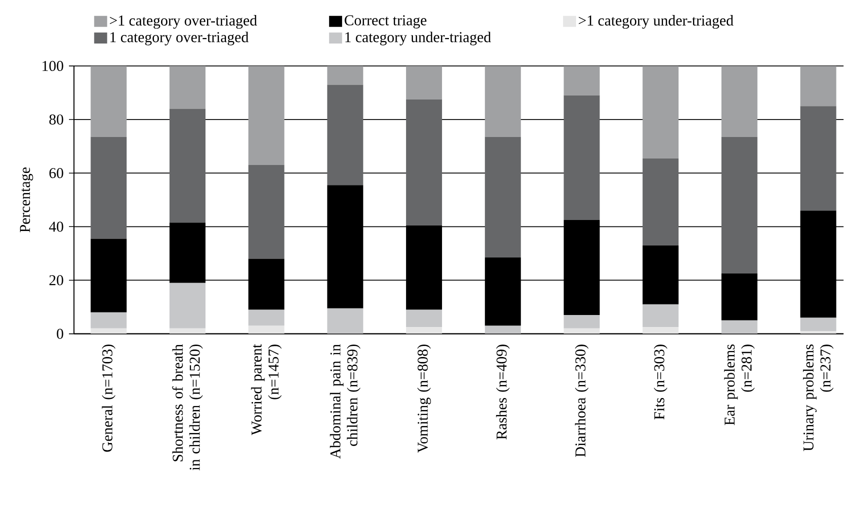 The height and width of the screenshot is (530, 844). Describe the element at coordinates (345, 401) in the screenshot. I see `x-tick-label: Abdominal pain in children (n=839)` at that location.